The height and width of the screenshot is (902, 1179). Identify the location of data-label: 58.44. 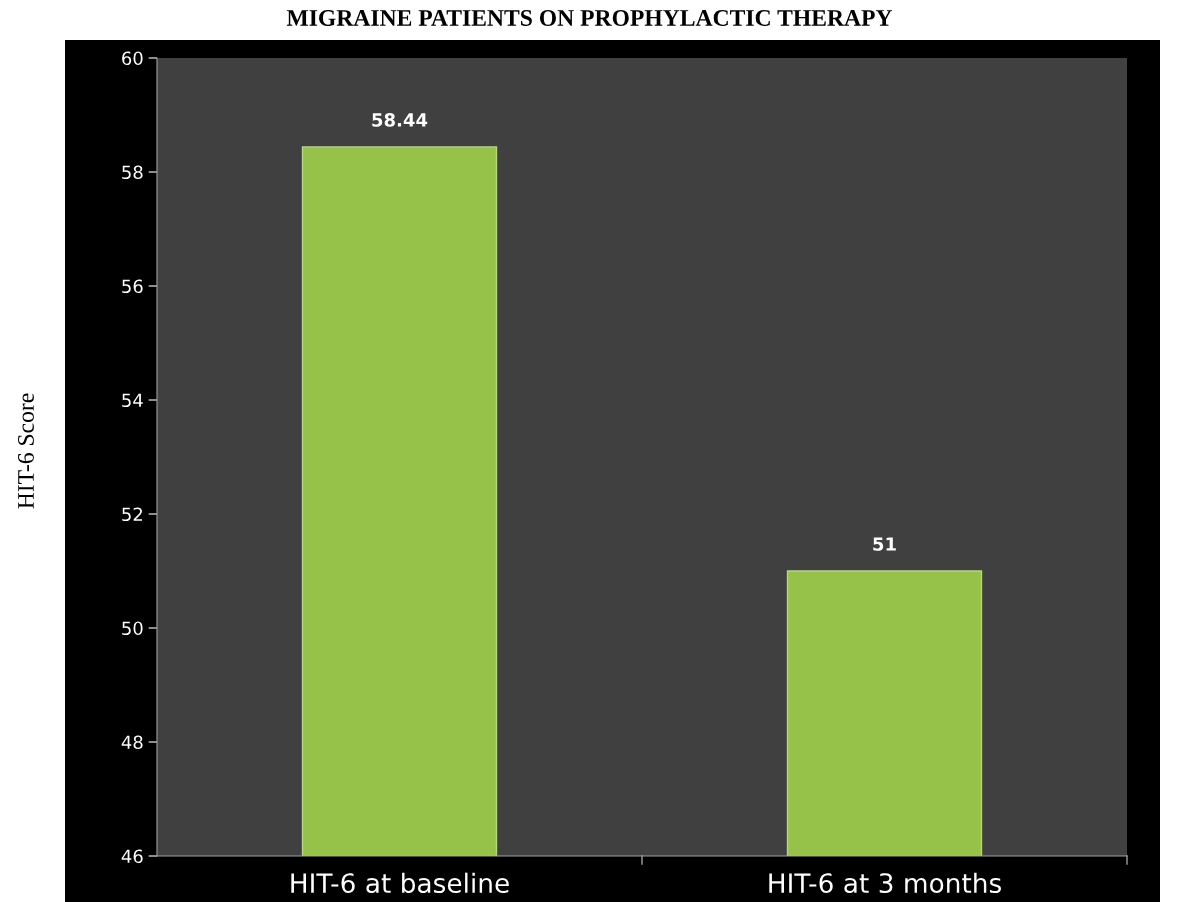
(400, 120).